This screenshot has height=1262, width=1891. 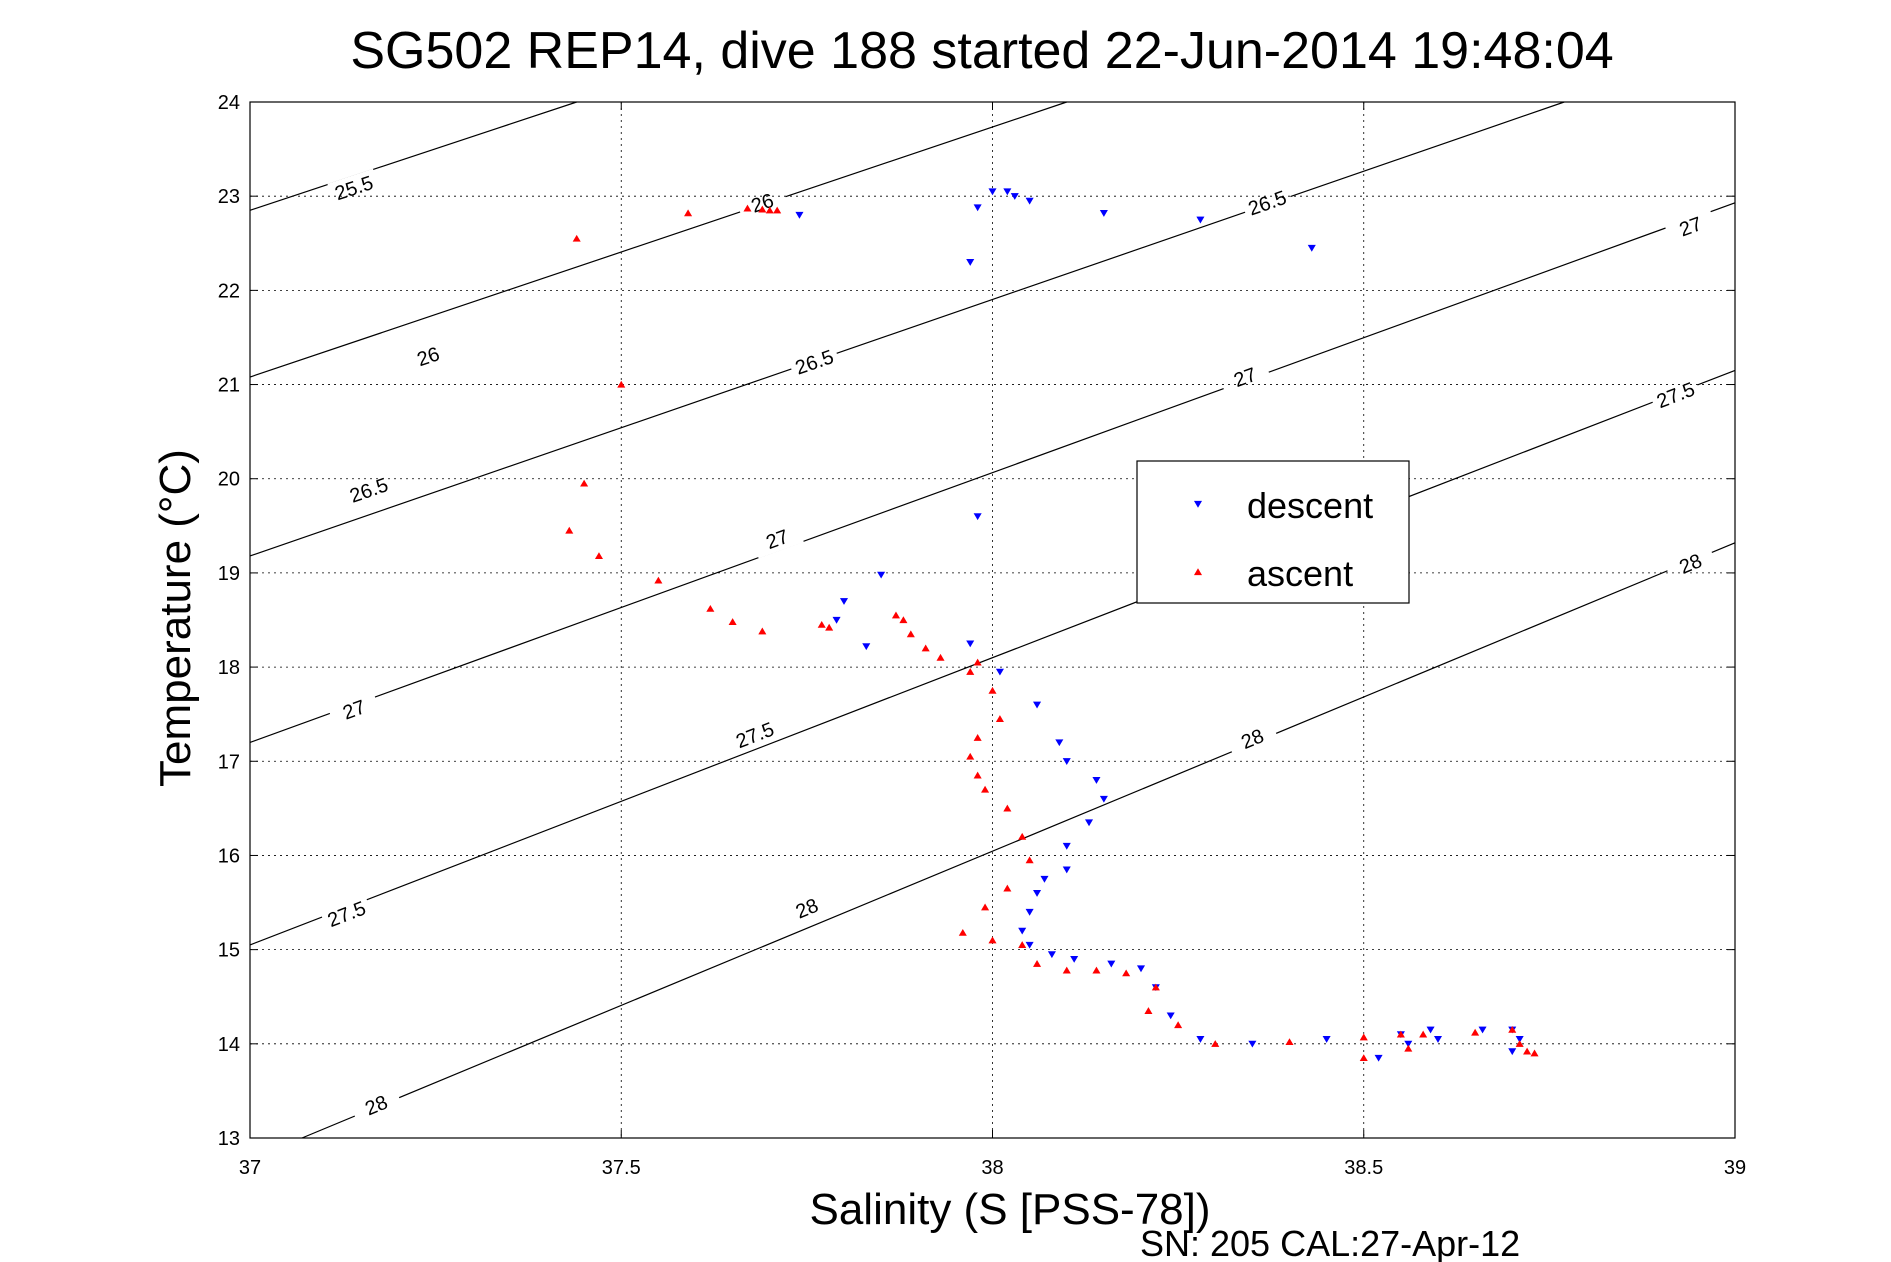 I want to click on legend-label-ascent: ascent, so click(x=1300, y=573).